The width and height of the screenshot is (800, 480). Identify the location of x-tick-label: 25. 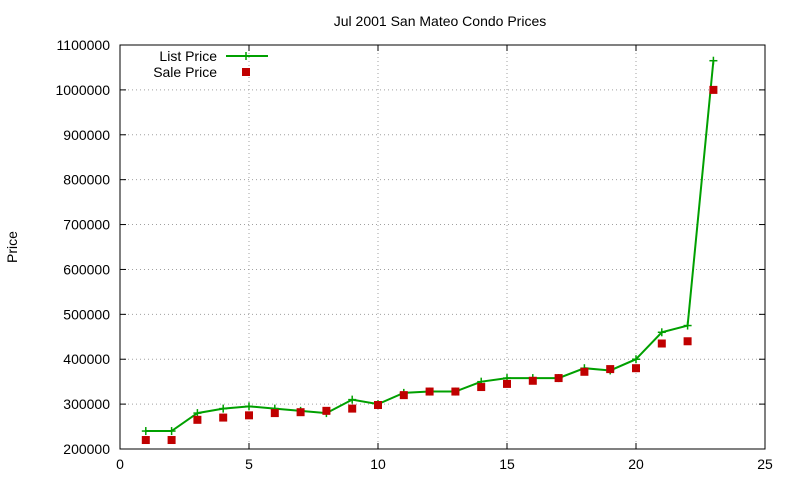
(765, 464).